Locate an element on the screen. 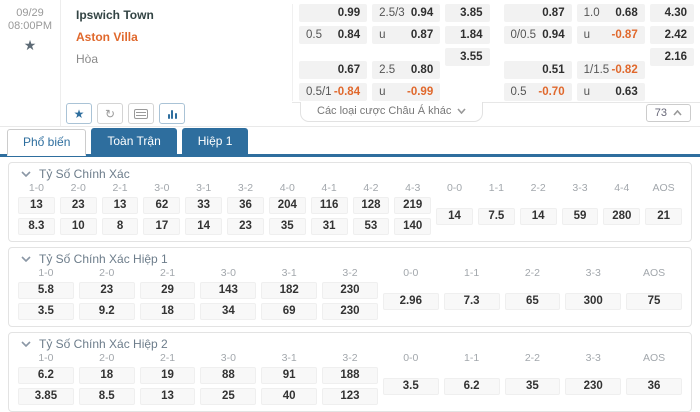 This screenshot has width=700, height=412. odds-cell: 40 is located at coordinates (289, 396).